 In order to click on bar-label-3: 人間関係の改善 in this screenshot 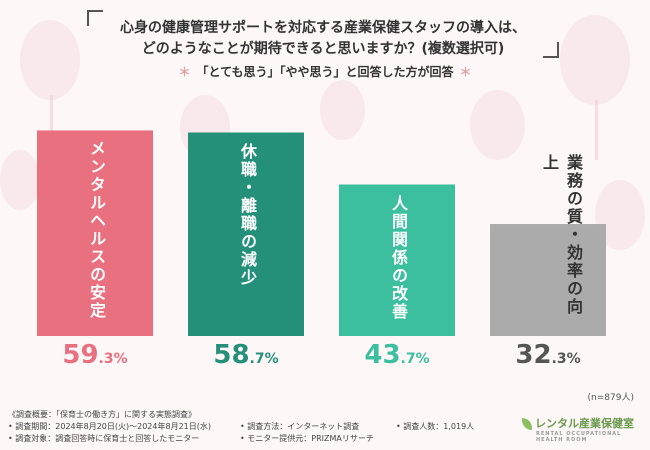, I will do `click(398, 257)`.